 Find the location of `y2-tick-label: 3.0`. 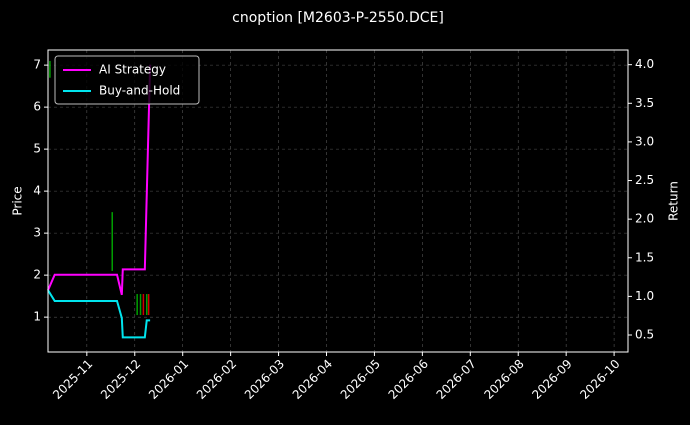

y2-tick-label: 3.0 is located at coordinates (644, 141).